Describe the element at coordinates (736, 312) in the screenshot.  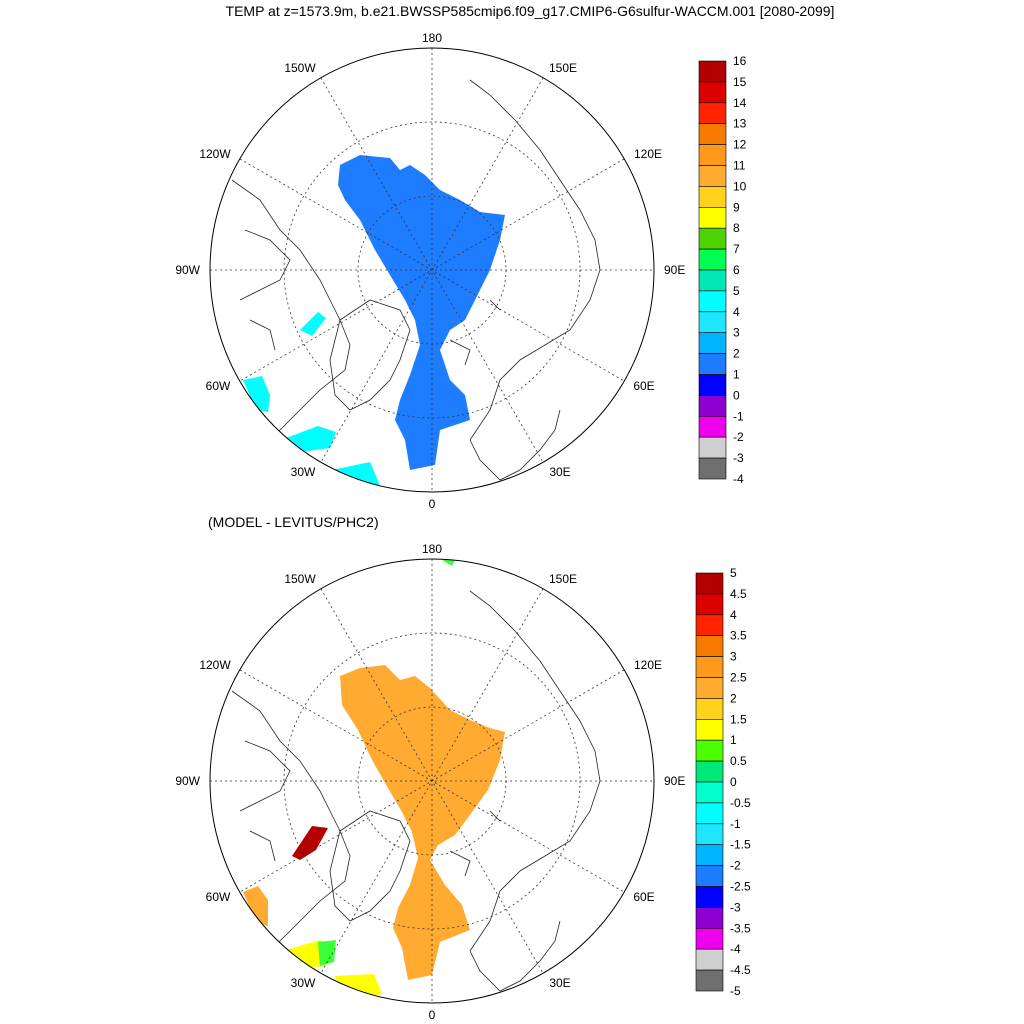
I see `colorbar-top-tick-label: 4` at that location.